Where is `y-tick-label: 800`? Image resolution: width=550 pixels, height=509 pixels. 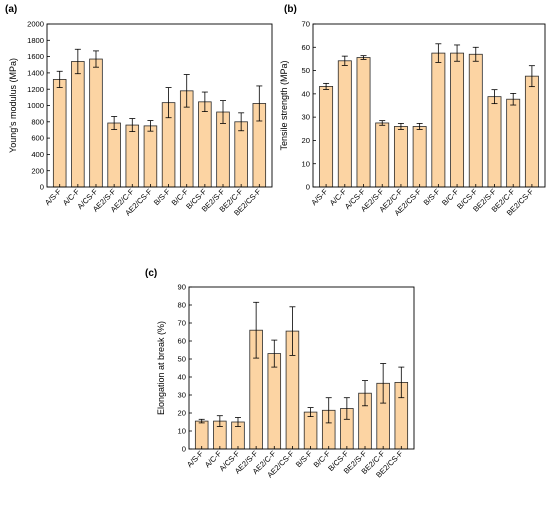 y-tick-label: 800 is located at coordinates (37, 121).